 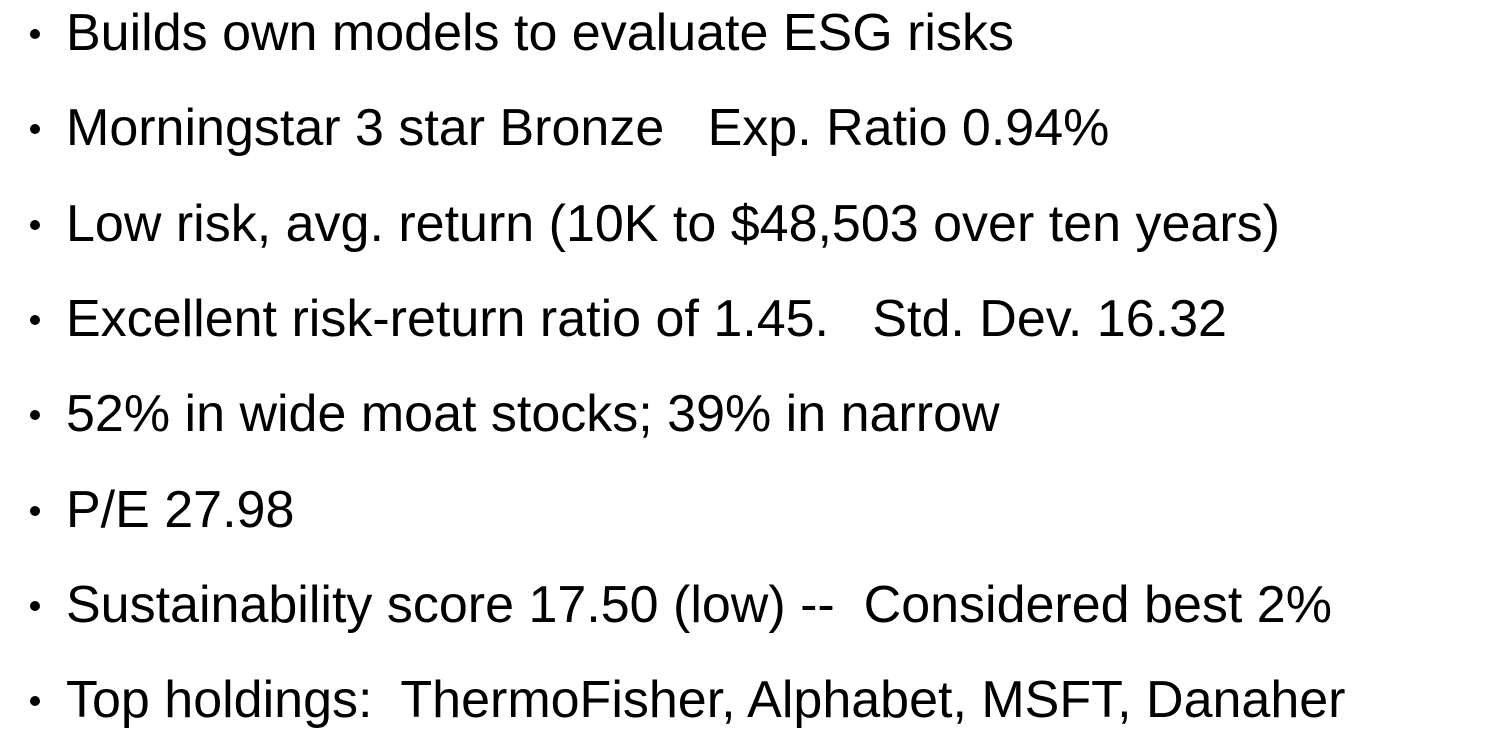 What do you see at coordinates (515, 414) in the screenshot?
I see `bullet-item: 52% in wide moat stocks; 39% in narrow` at bounding box center [515, 414].